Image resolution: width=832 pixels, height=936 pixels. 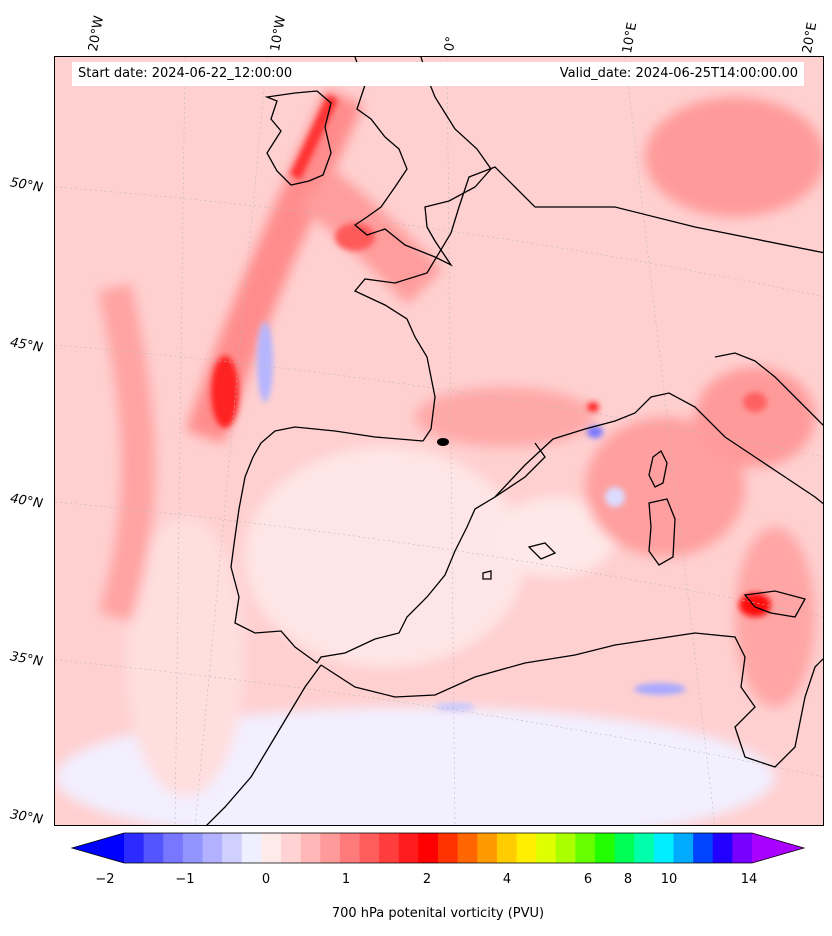 What do you see at coordinates (346, 879) in the screenshot?
I see `colorbar-tick: 1` at bounding box center [346, 879].